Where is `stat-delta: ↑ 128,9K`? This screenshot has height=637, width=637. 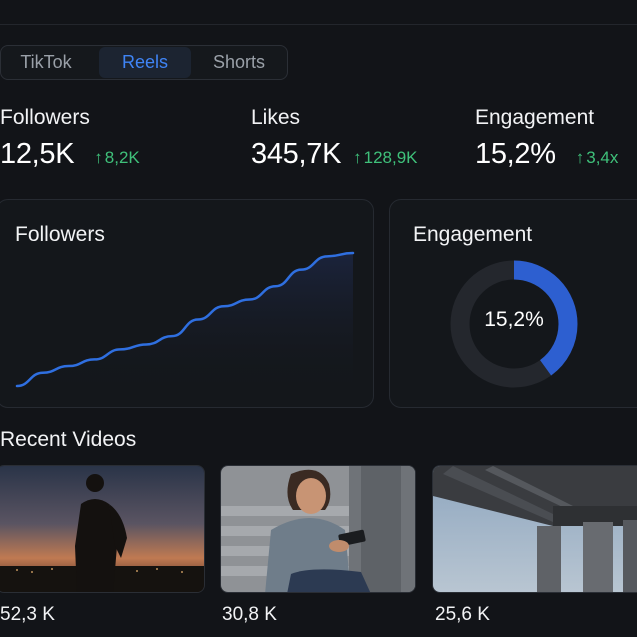
stat-delta: ↑ 128,9K is located at coordinates (385, 158).